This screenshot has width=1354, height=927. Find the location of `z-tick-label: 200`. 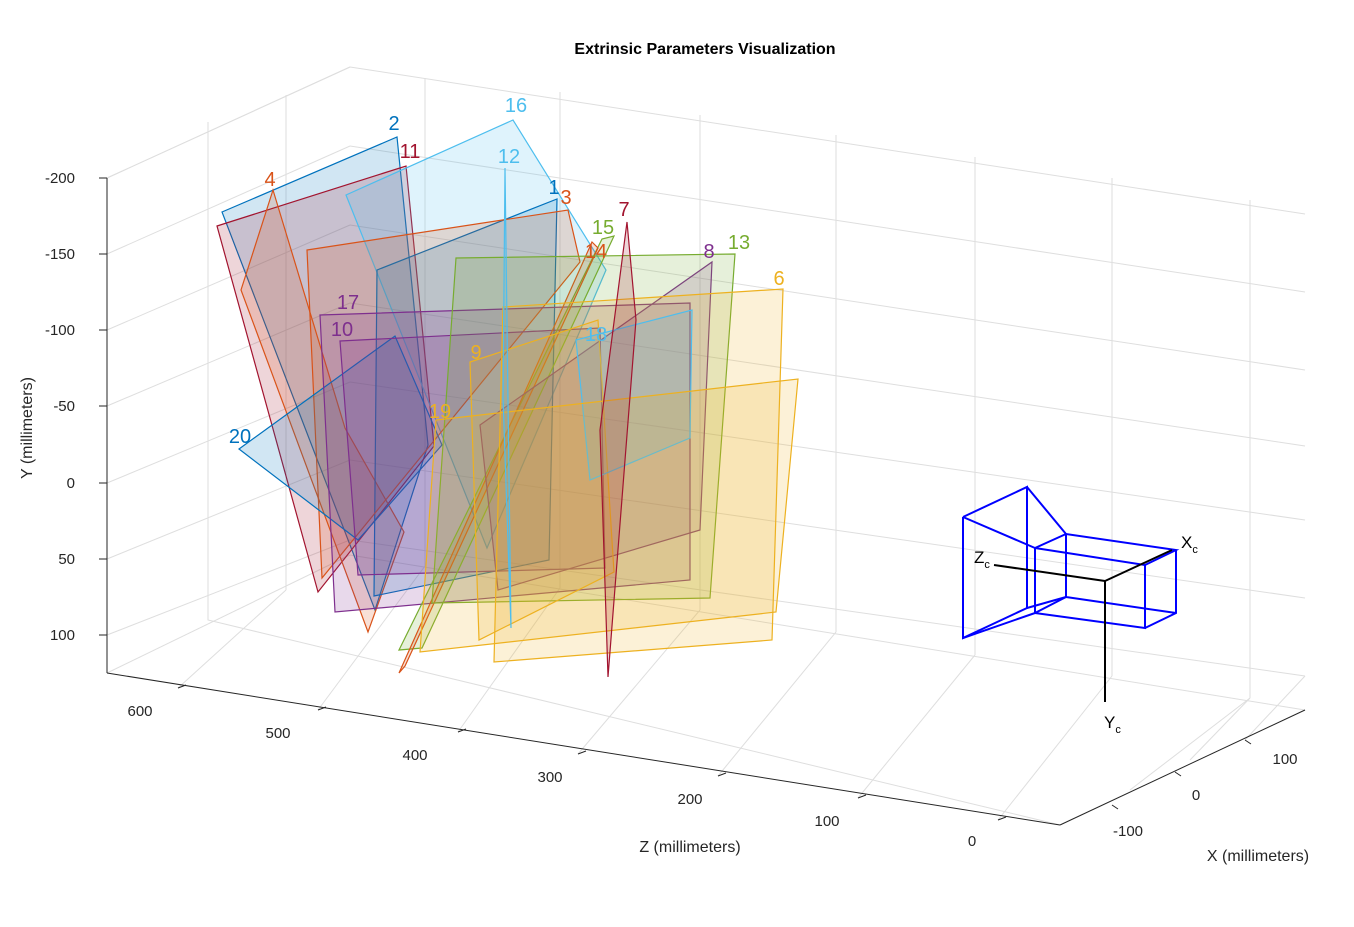

z-tick-label: 200 is located at coordinates (689, 799).